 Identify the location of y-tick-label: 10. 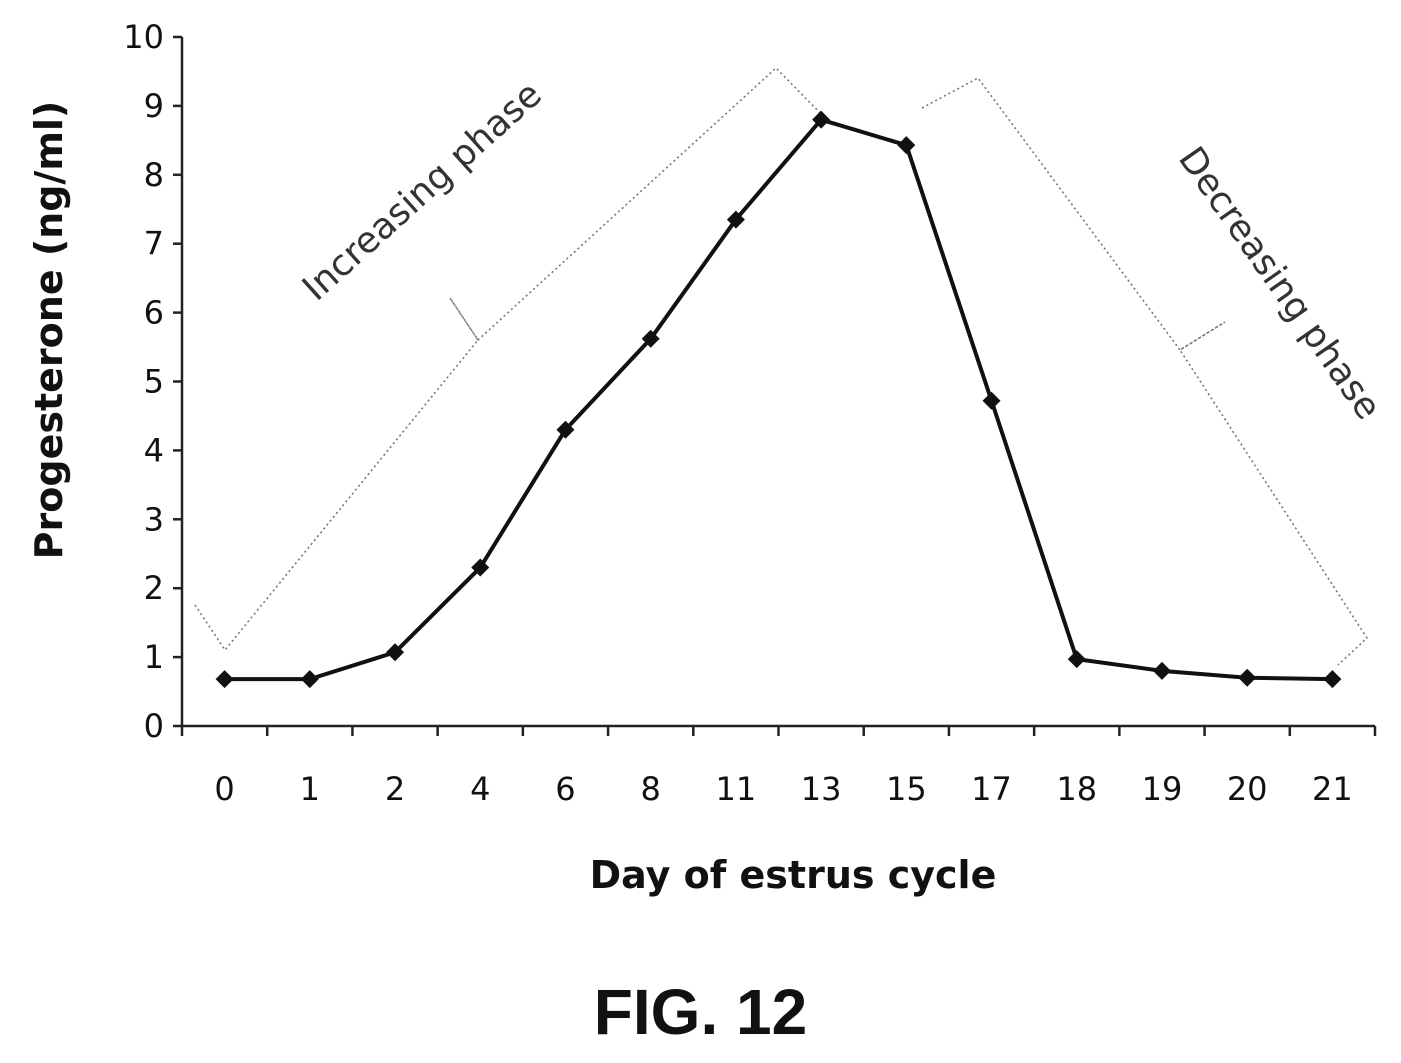
(143, 37).